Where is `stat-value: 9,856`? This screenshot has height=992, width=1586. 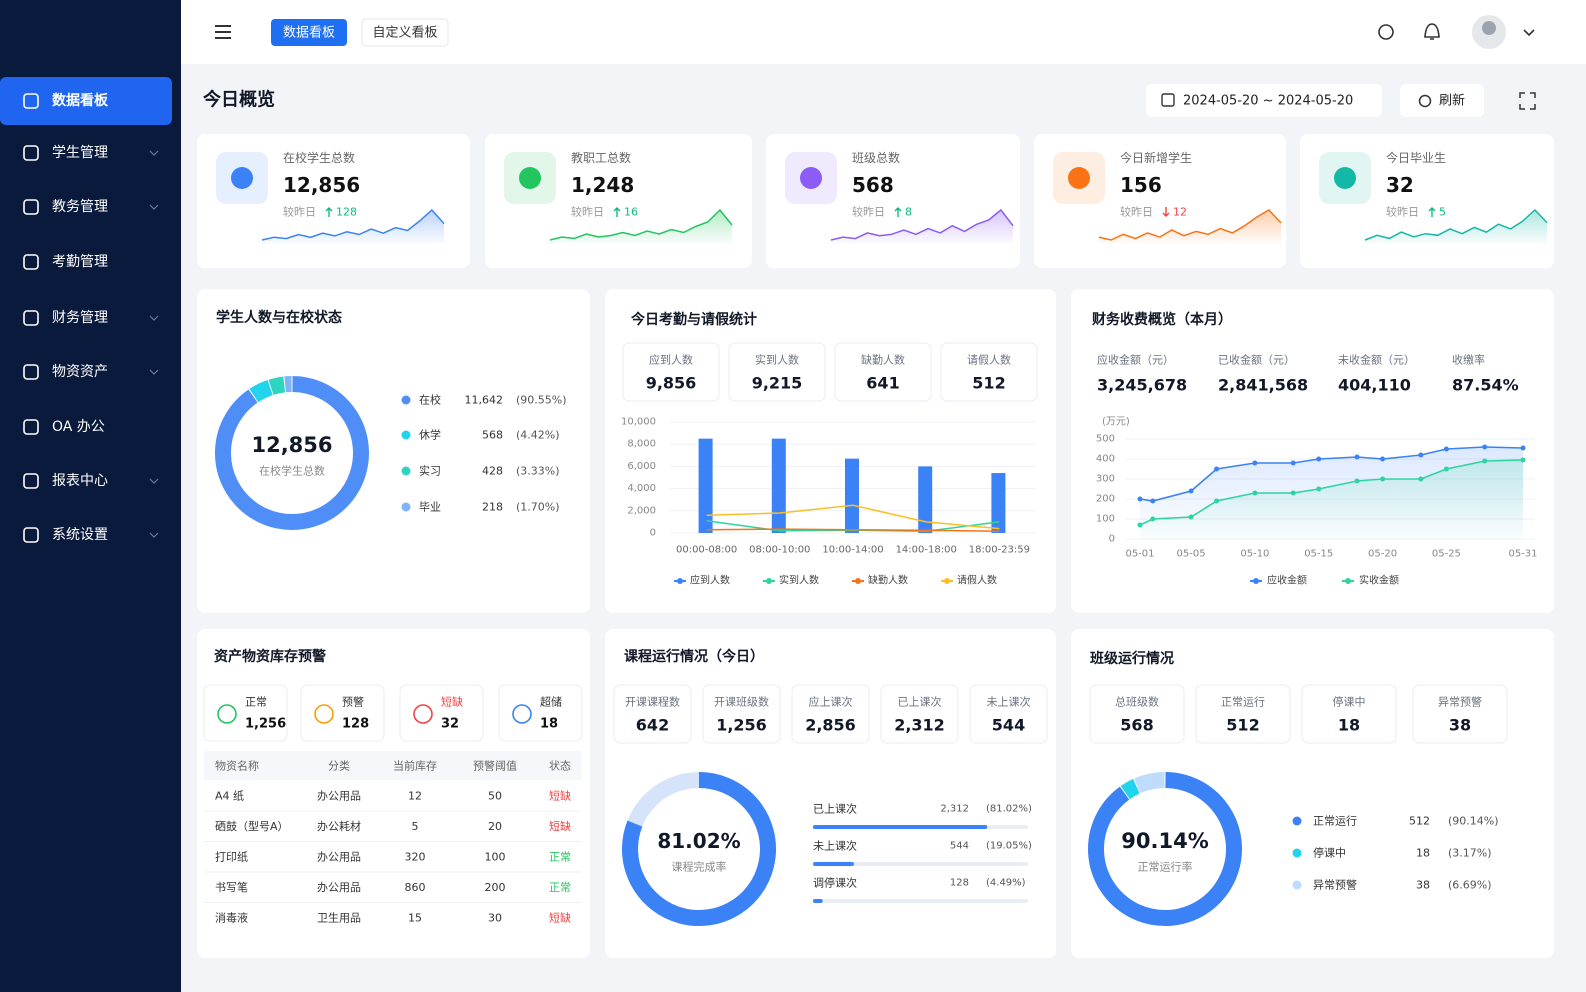 stat-value: 9,856 is located at coordinates (671, 383).